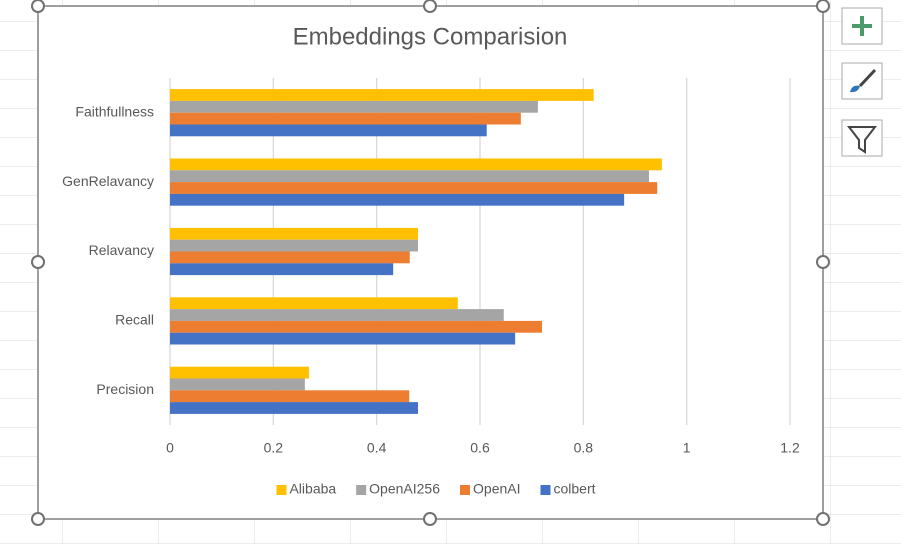  What do you see at coordinates (790, 448) in the screenshot?
I see `x-tick-label: 1.2` at bounding box center [790, 448].